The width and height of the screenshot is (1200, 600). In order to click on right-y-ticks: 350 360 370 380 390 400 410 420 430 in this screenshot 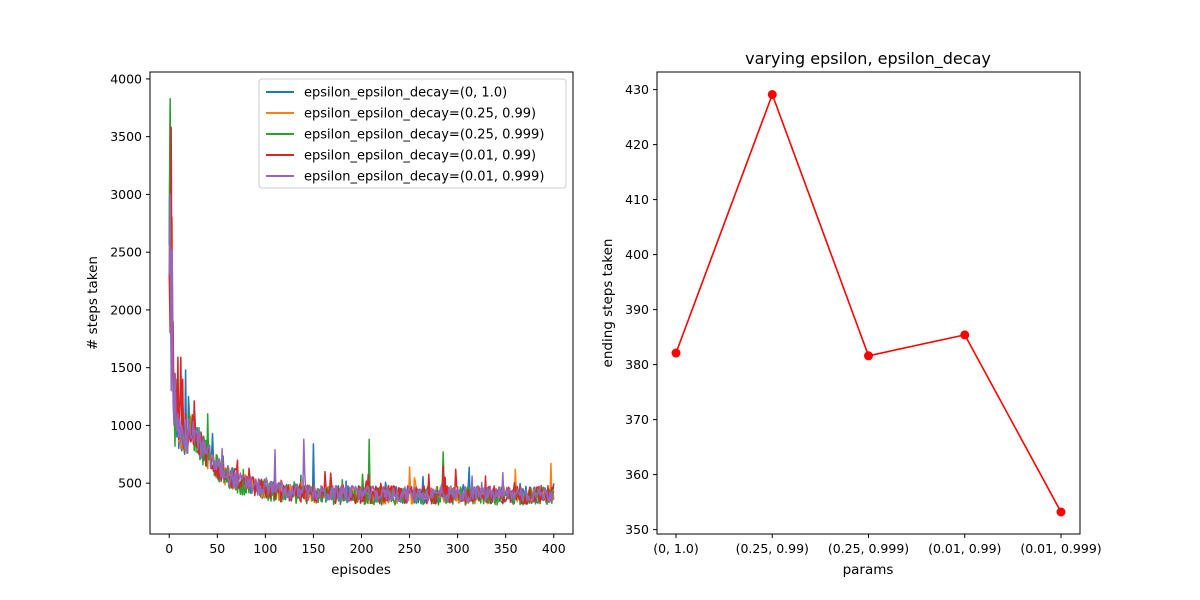, I will do `click(641, 309)`.